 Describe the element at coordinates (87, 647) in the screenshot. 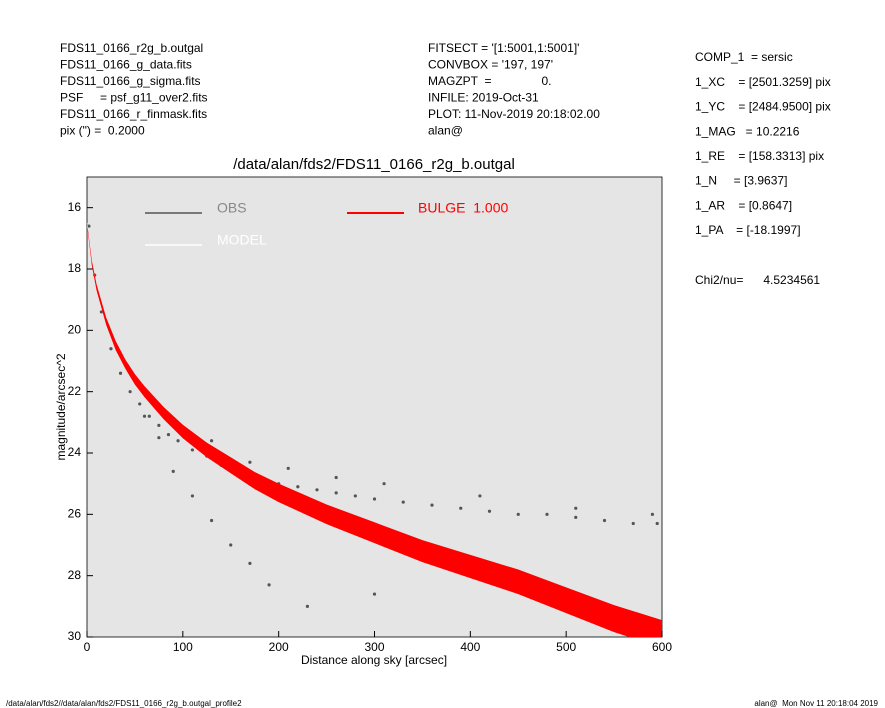

I see `x-tick-label: 0` at that location.